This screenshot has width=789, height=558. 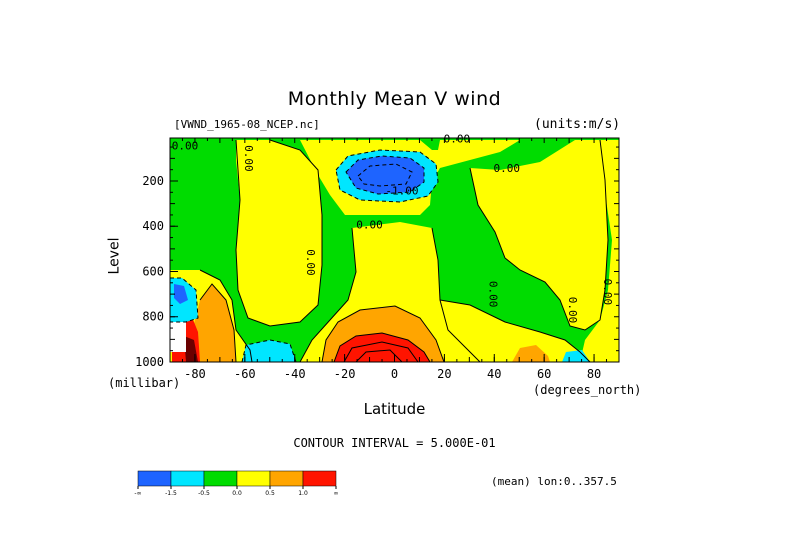 I want to click on field-cyan-south-low, so click(x=269, y=351).